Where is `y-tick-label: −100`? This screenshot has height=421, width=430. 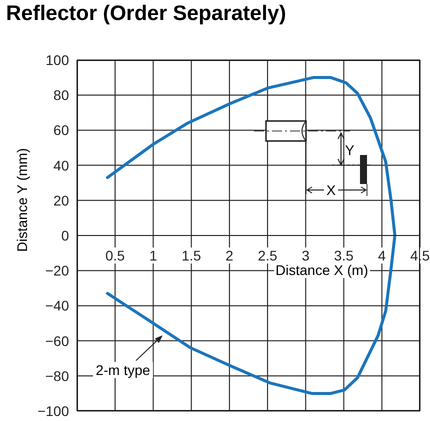
y-tick-label: −100 is located at coordinates (53, 410).